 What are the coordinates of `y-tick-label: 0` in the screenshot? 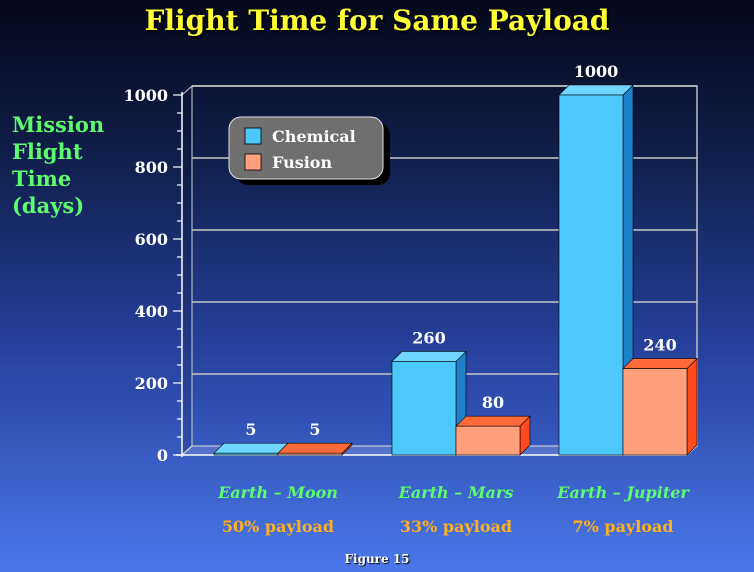 It's located at (162, 455).